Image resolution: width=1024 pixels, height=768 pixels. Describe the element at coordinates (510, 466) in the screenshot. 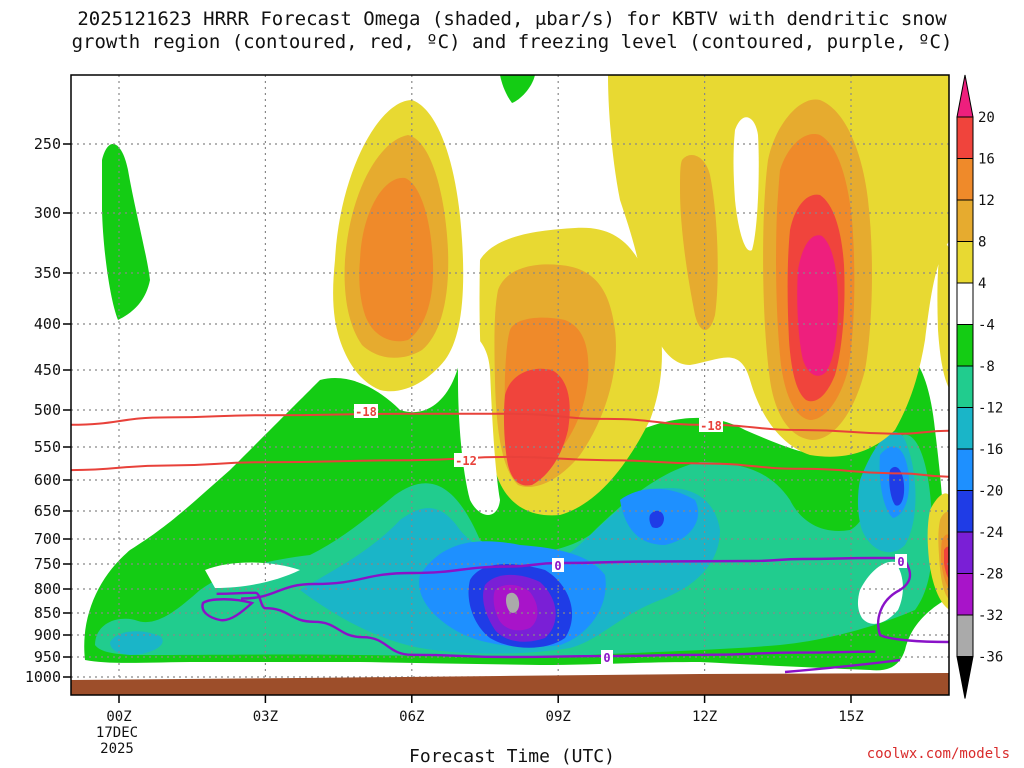

I see `dgz-lower-contour` at that location.